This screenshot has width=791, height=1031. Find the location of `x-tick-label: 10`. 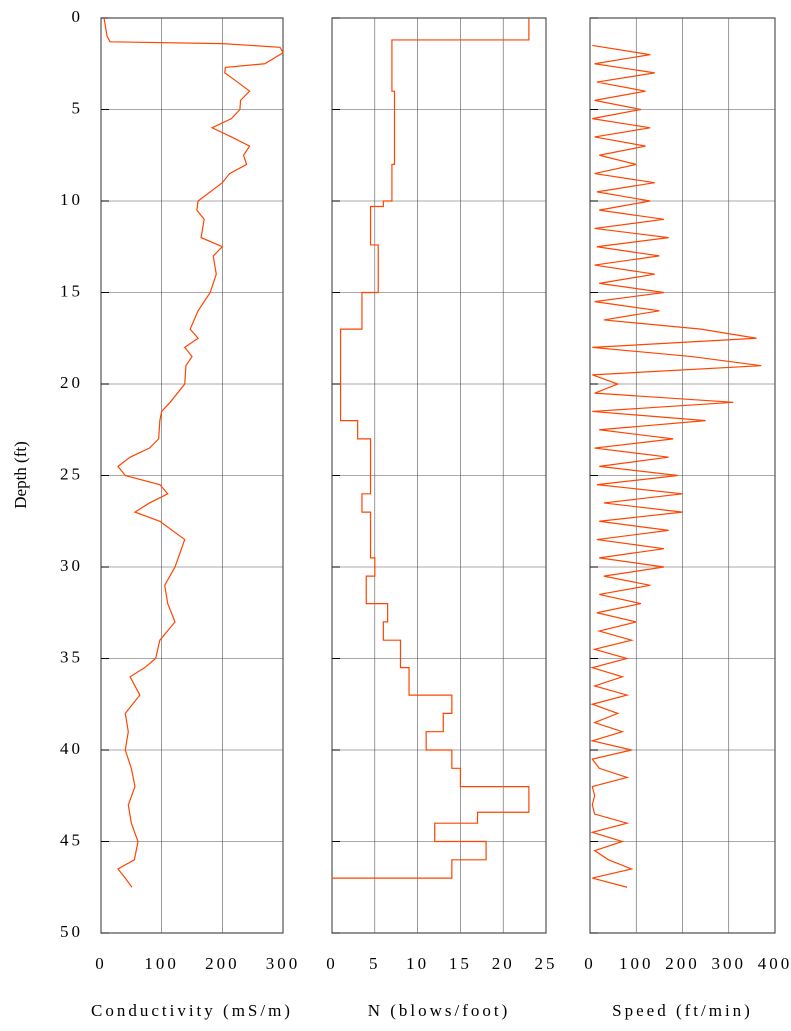

x-tick-label: 10 is located at coordinates (417, 963).